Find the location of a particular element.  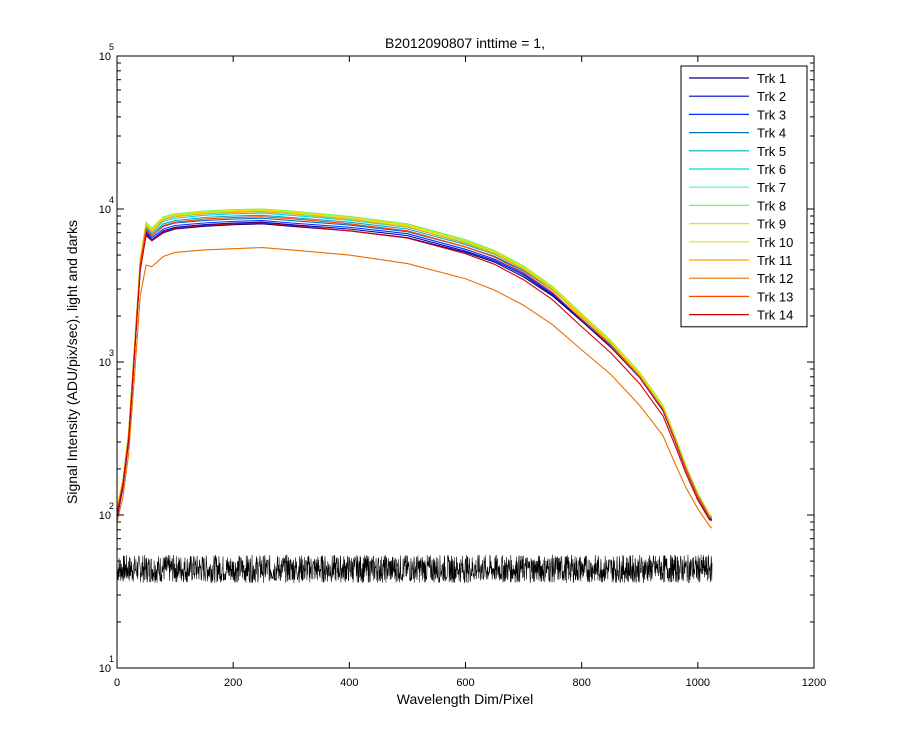

y-tick-exponent: 2 is located at coordinates (111, 506).